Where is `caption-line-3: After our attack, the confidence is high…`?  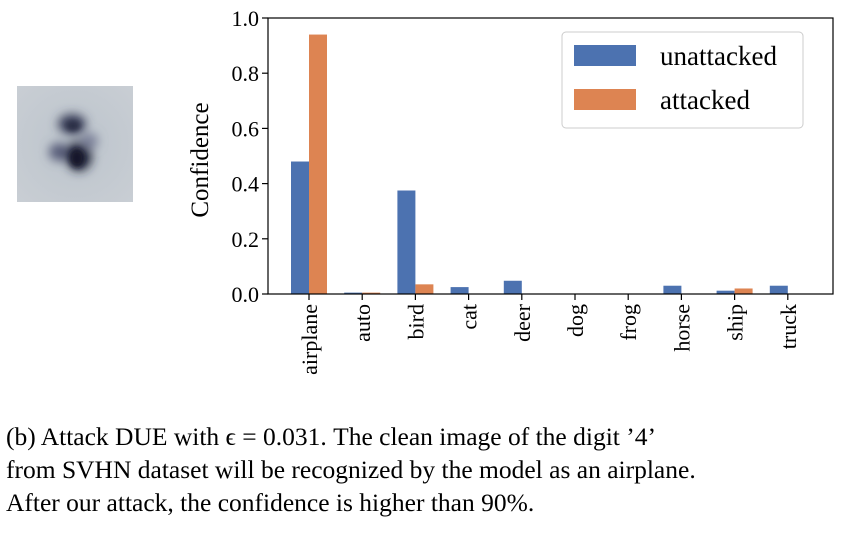
caption-line-3: After our attack, the confidence is high… is located at coordinates (270, 502).